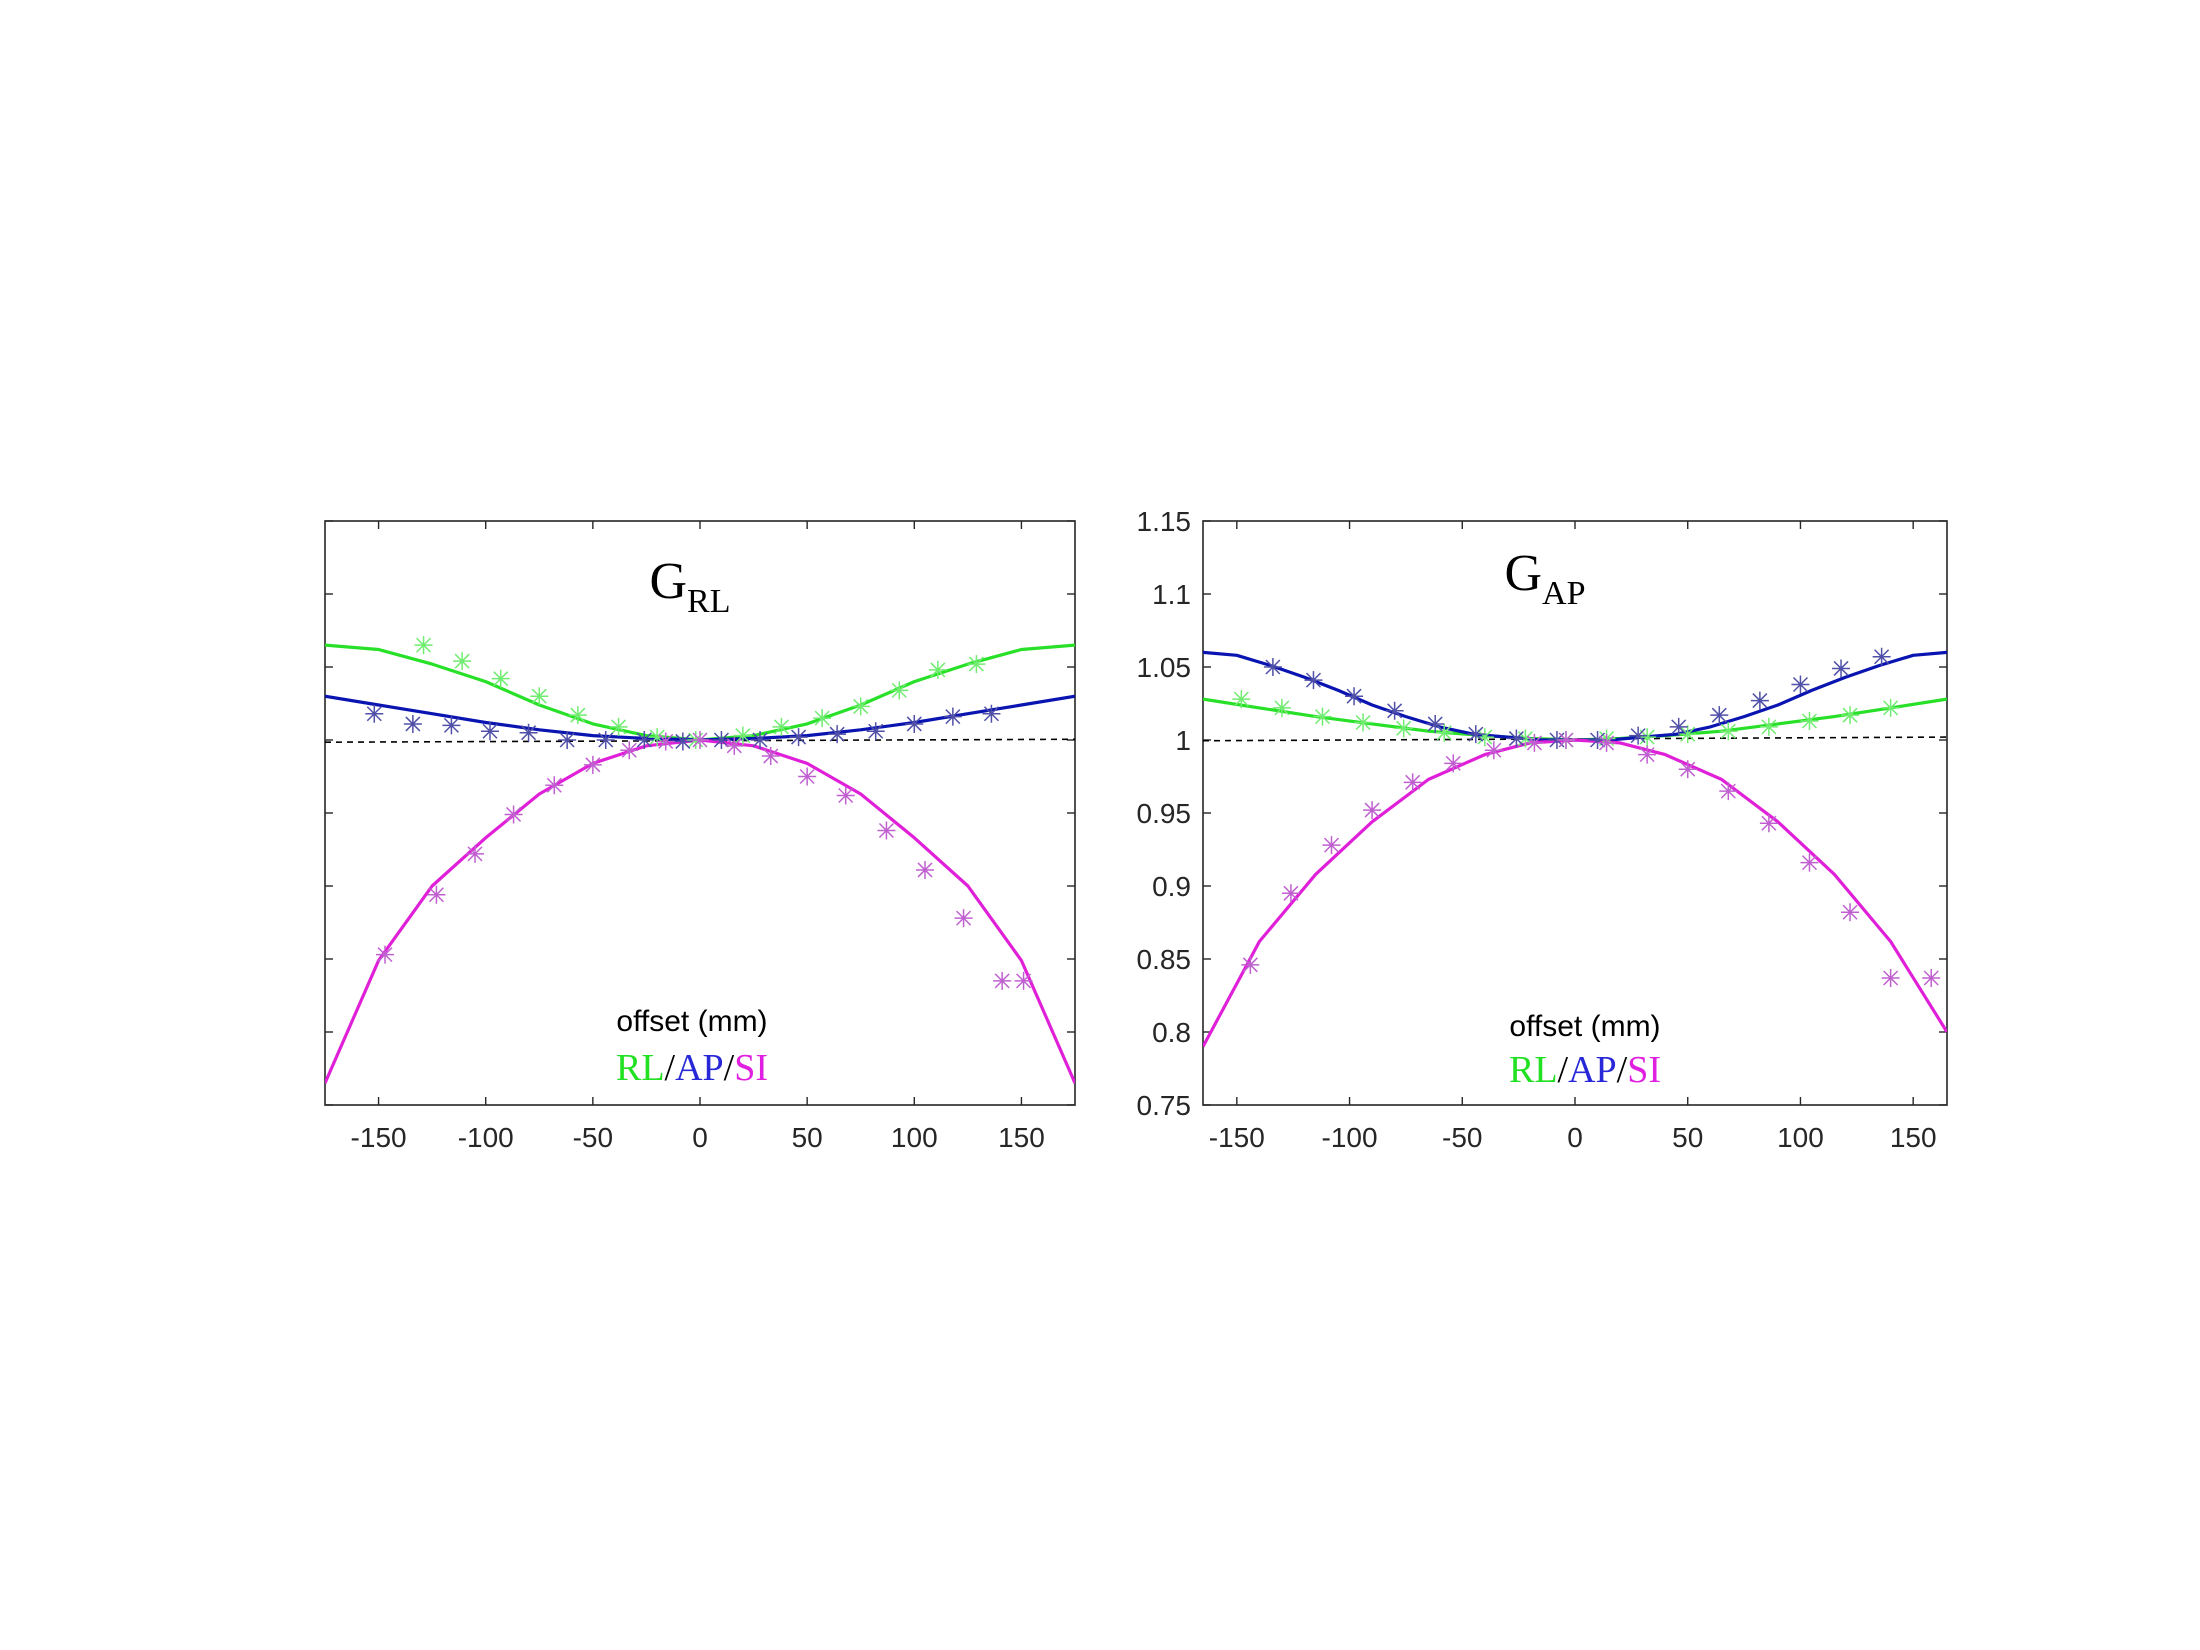 This screenshot has width=2200, height=1650. I want to click on y-tick-label: 1.1, so click(1171, 594).